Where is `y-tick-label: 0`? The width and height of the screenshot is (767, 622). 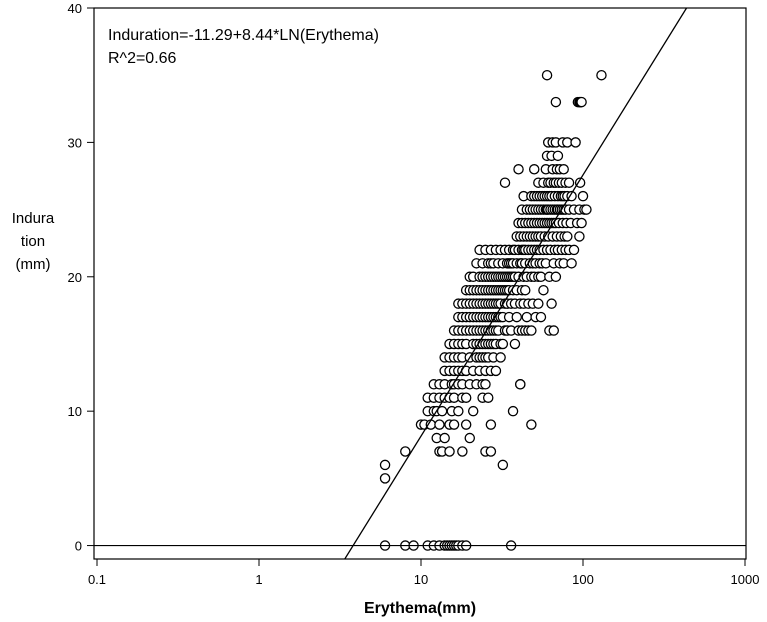
y-tick-label: 0 is located at coordinates (78, 546).